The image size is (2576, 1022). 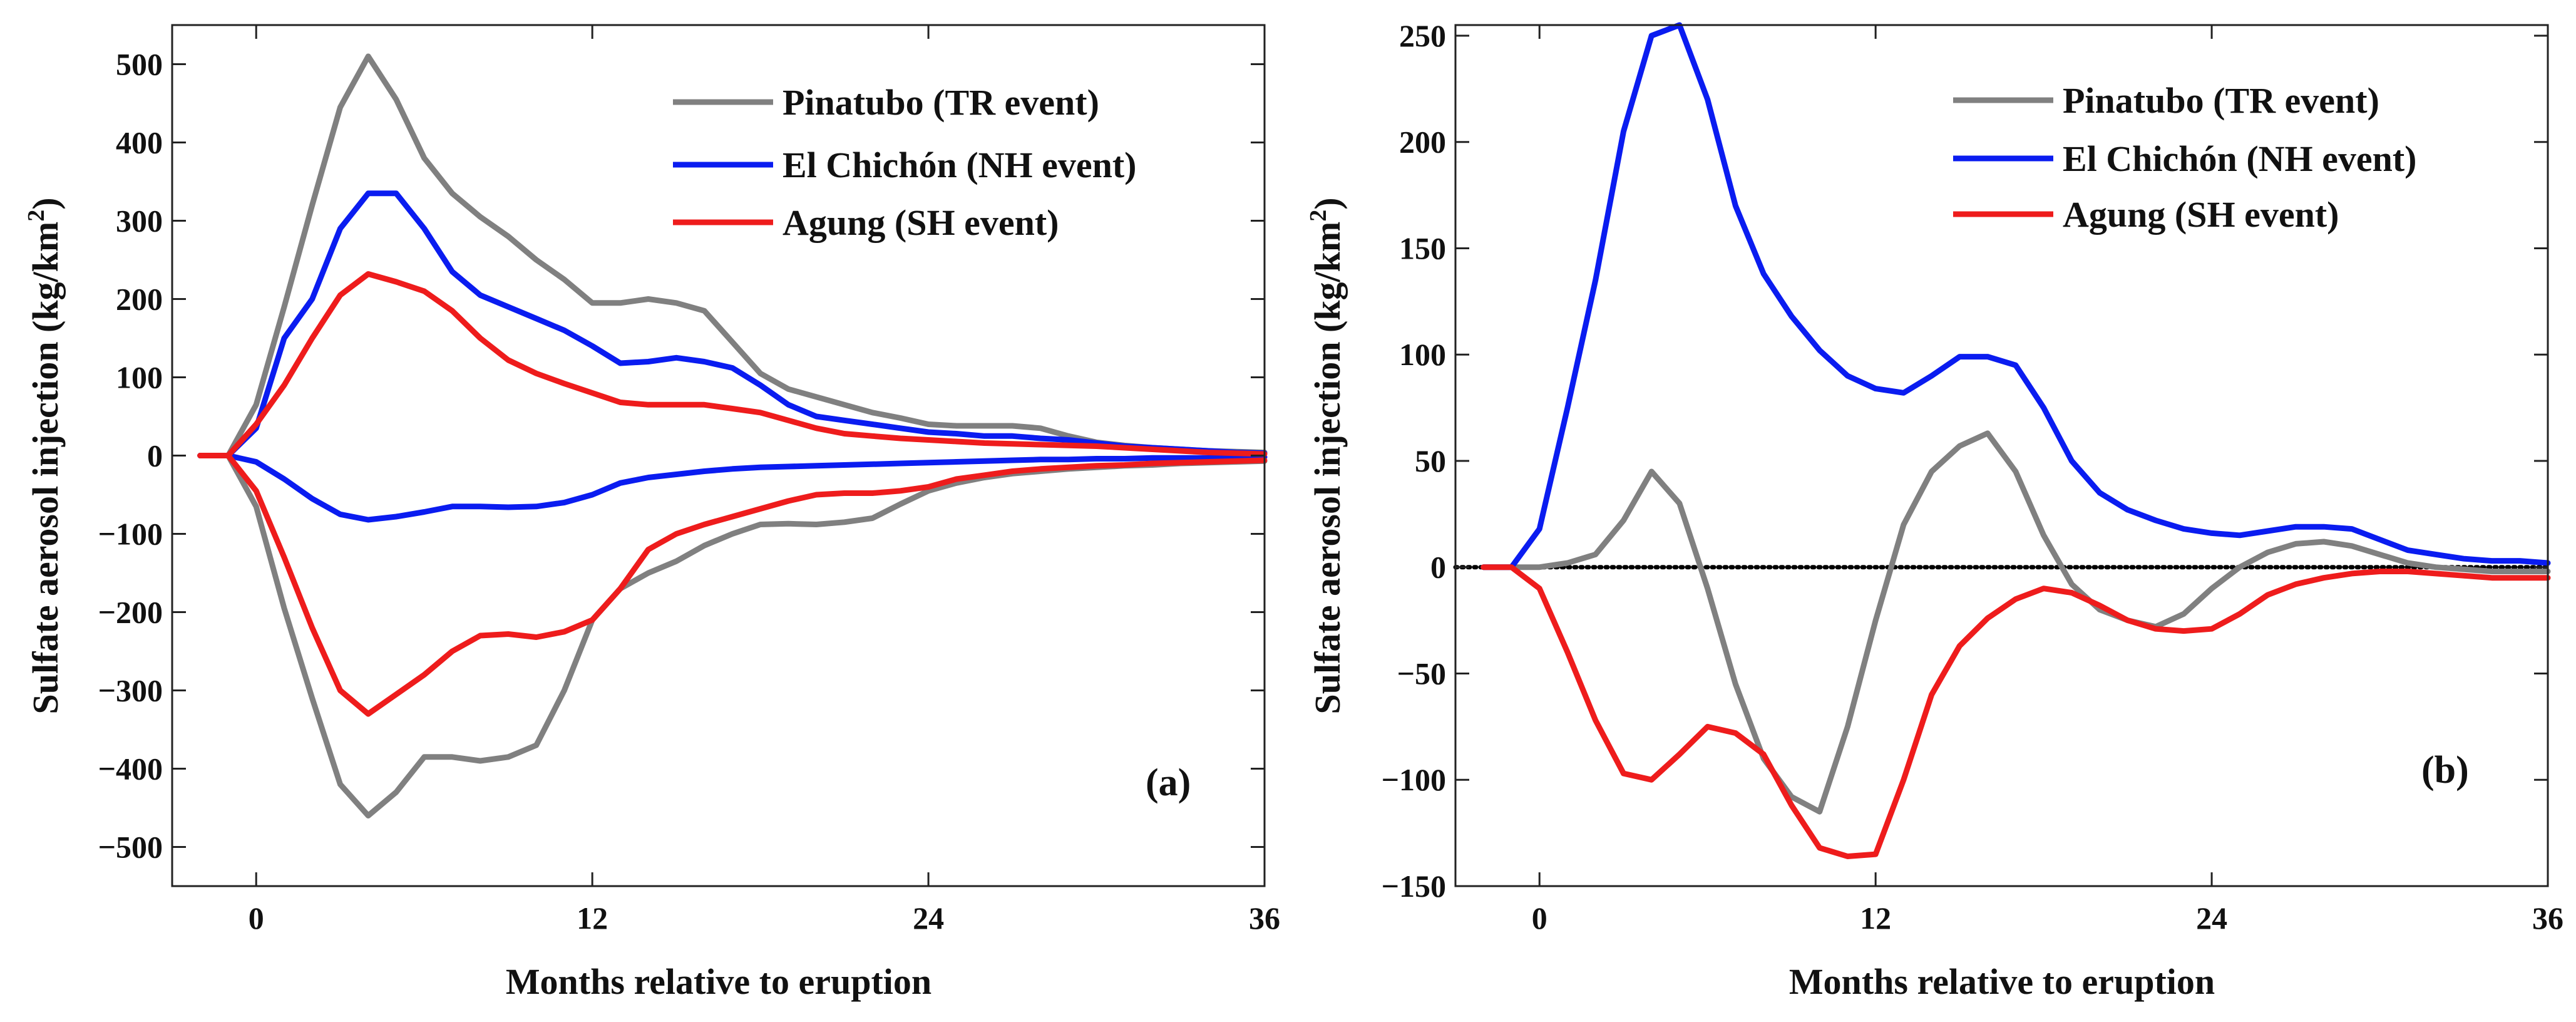 I want to click on x-axis-label-b: Months relative to eruption, so click(x=2002, y=981).